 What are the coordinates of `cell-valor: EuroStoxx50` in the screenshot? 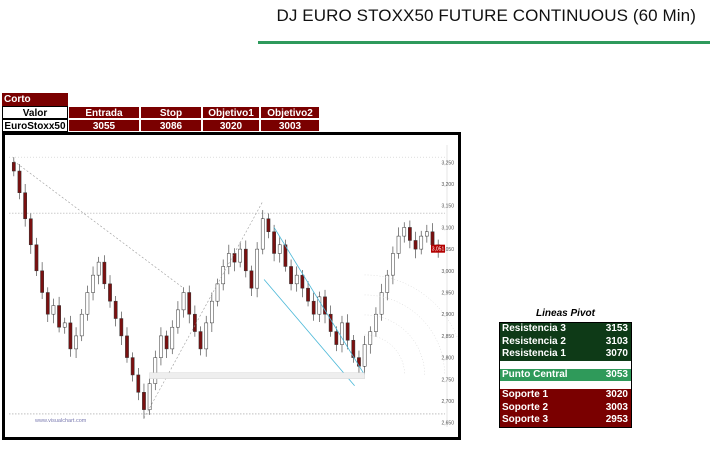 It's located at (35, 125).